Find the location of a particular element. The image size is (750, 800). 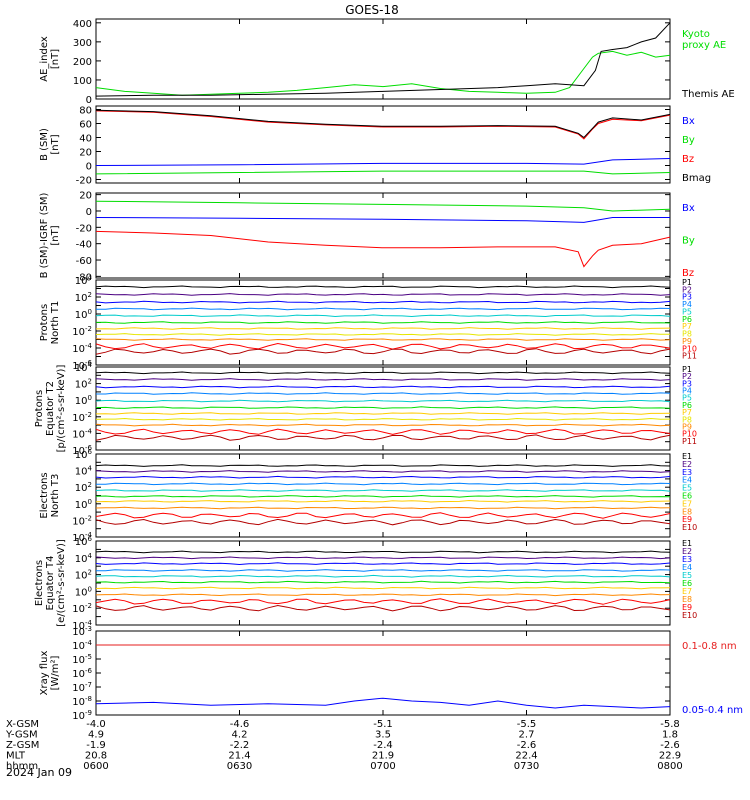

y-tick-label: 200 is located at coordinates (82, 62).